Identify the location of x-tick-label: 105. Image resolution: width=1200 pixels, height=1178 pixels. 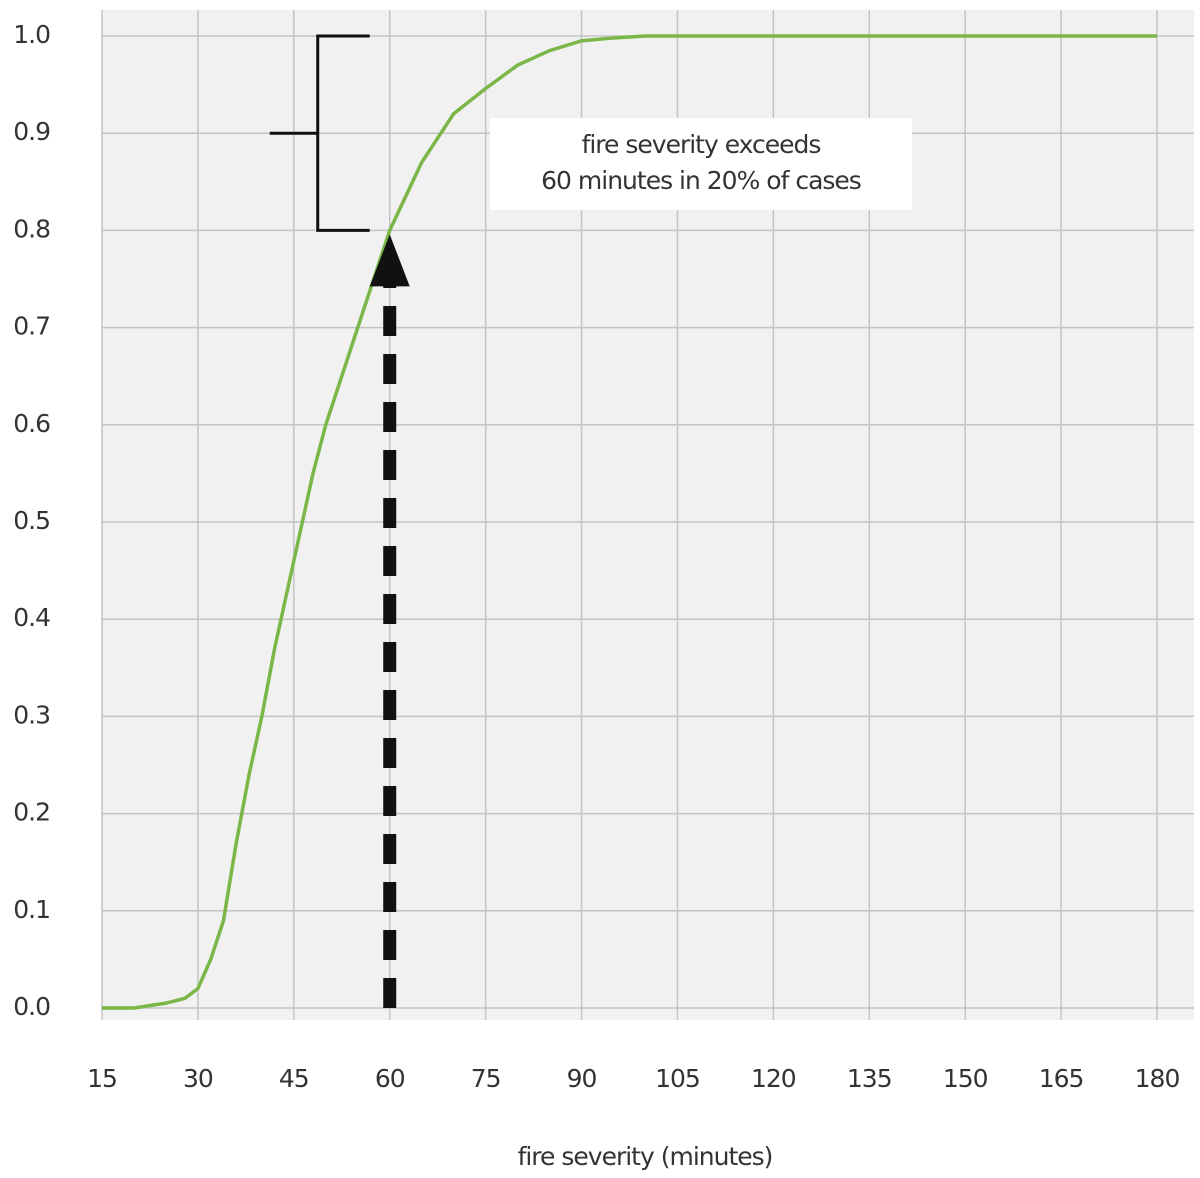
(677, 1078).